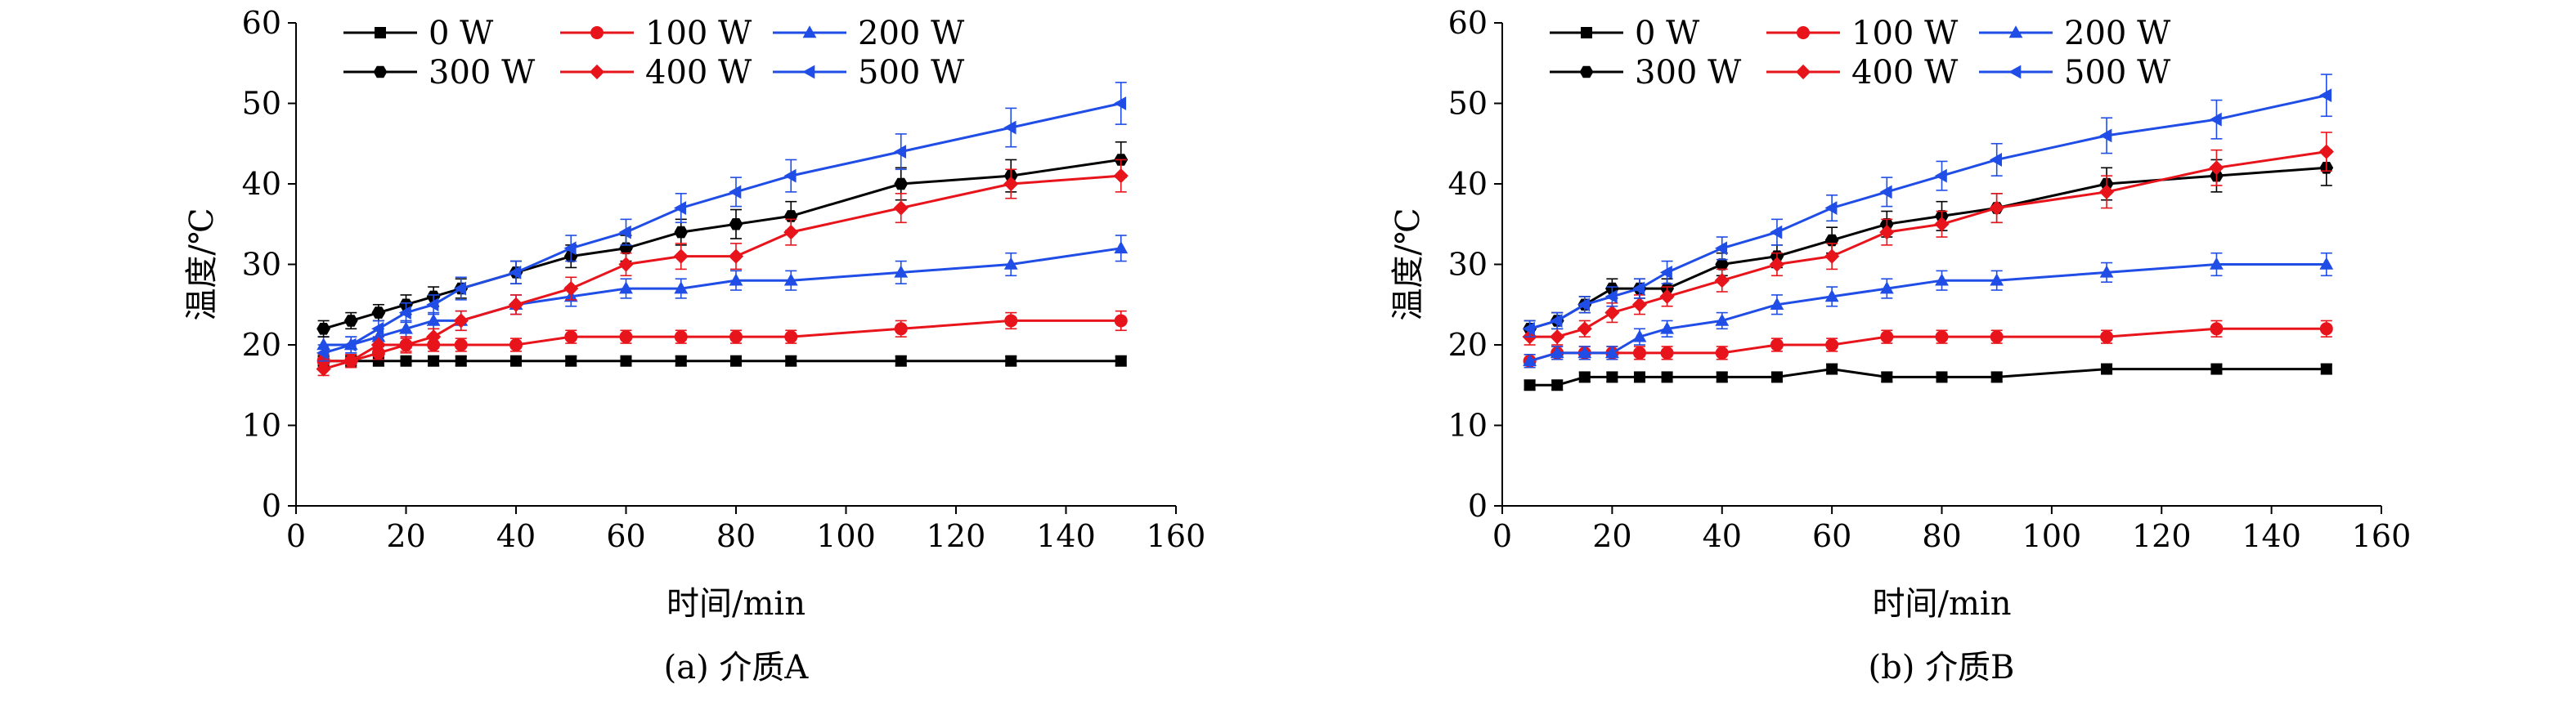 This screenshot has width=2576, height=702. I want to click on x-tick-label: 80, so click(736, 536).